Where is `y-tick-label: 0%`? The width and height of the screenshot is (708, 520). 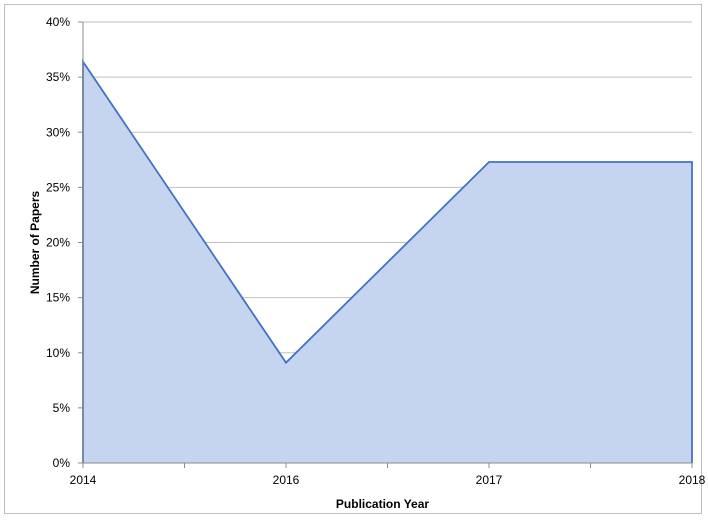
y-tick-label: 0% is located at coordinates (62, 463).